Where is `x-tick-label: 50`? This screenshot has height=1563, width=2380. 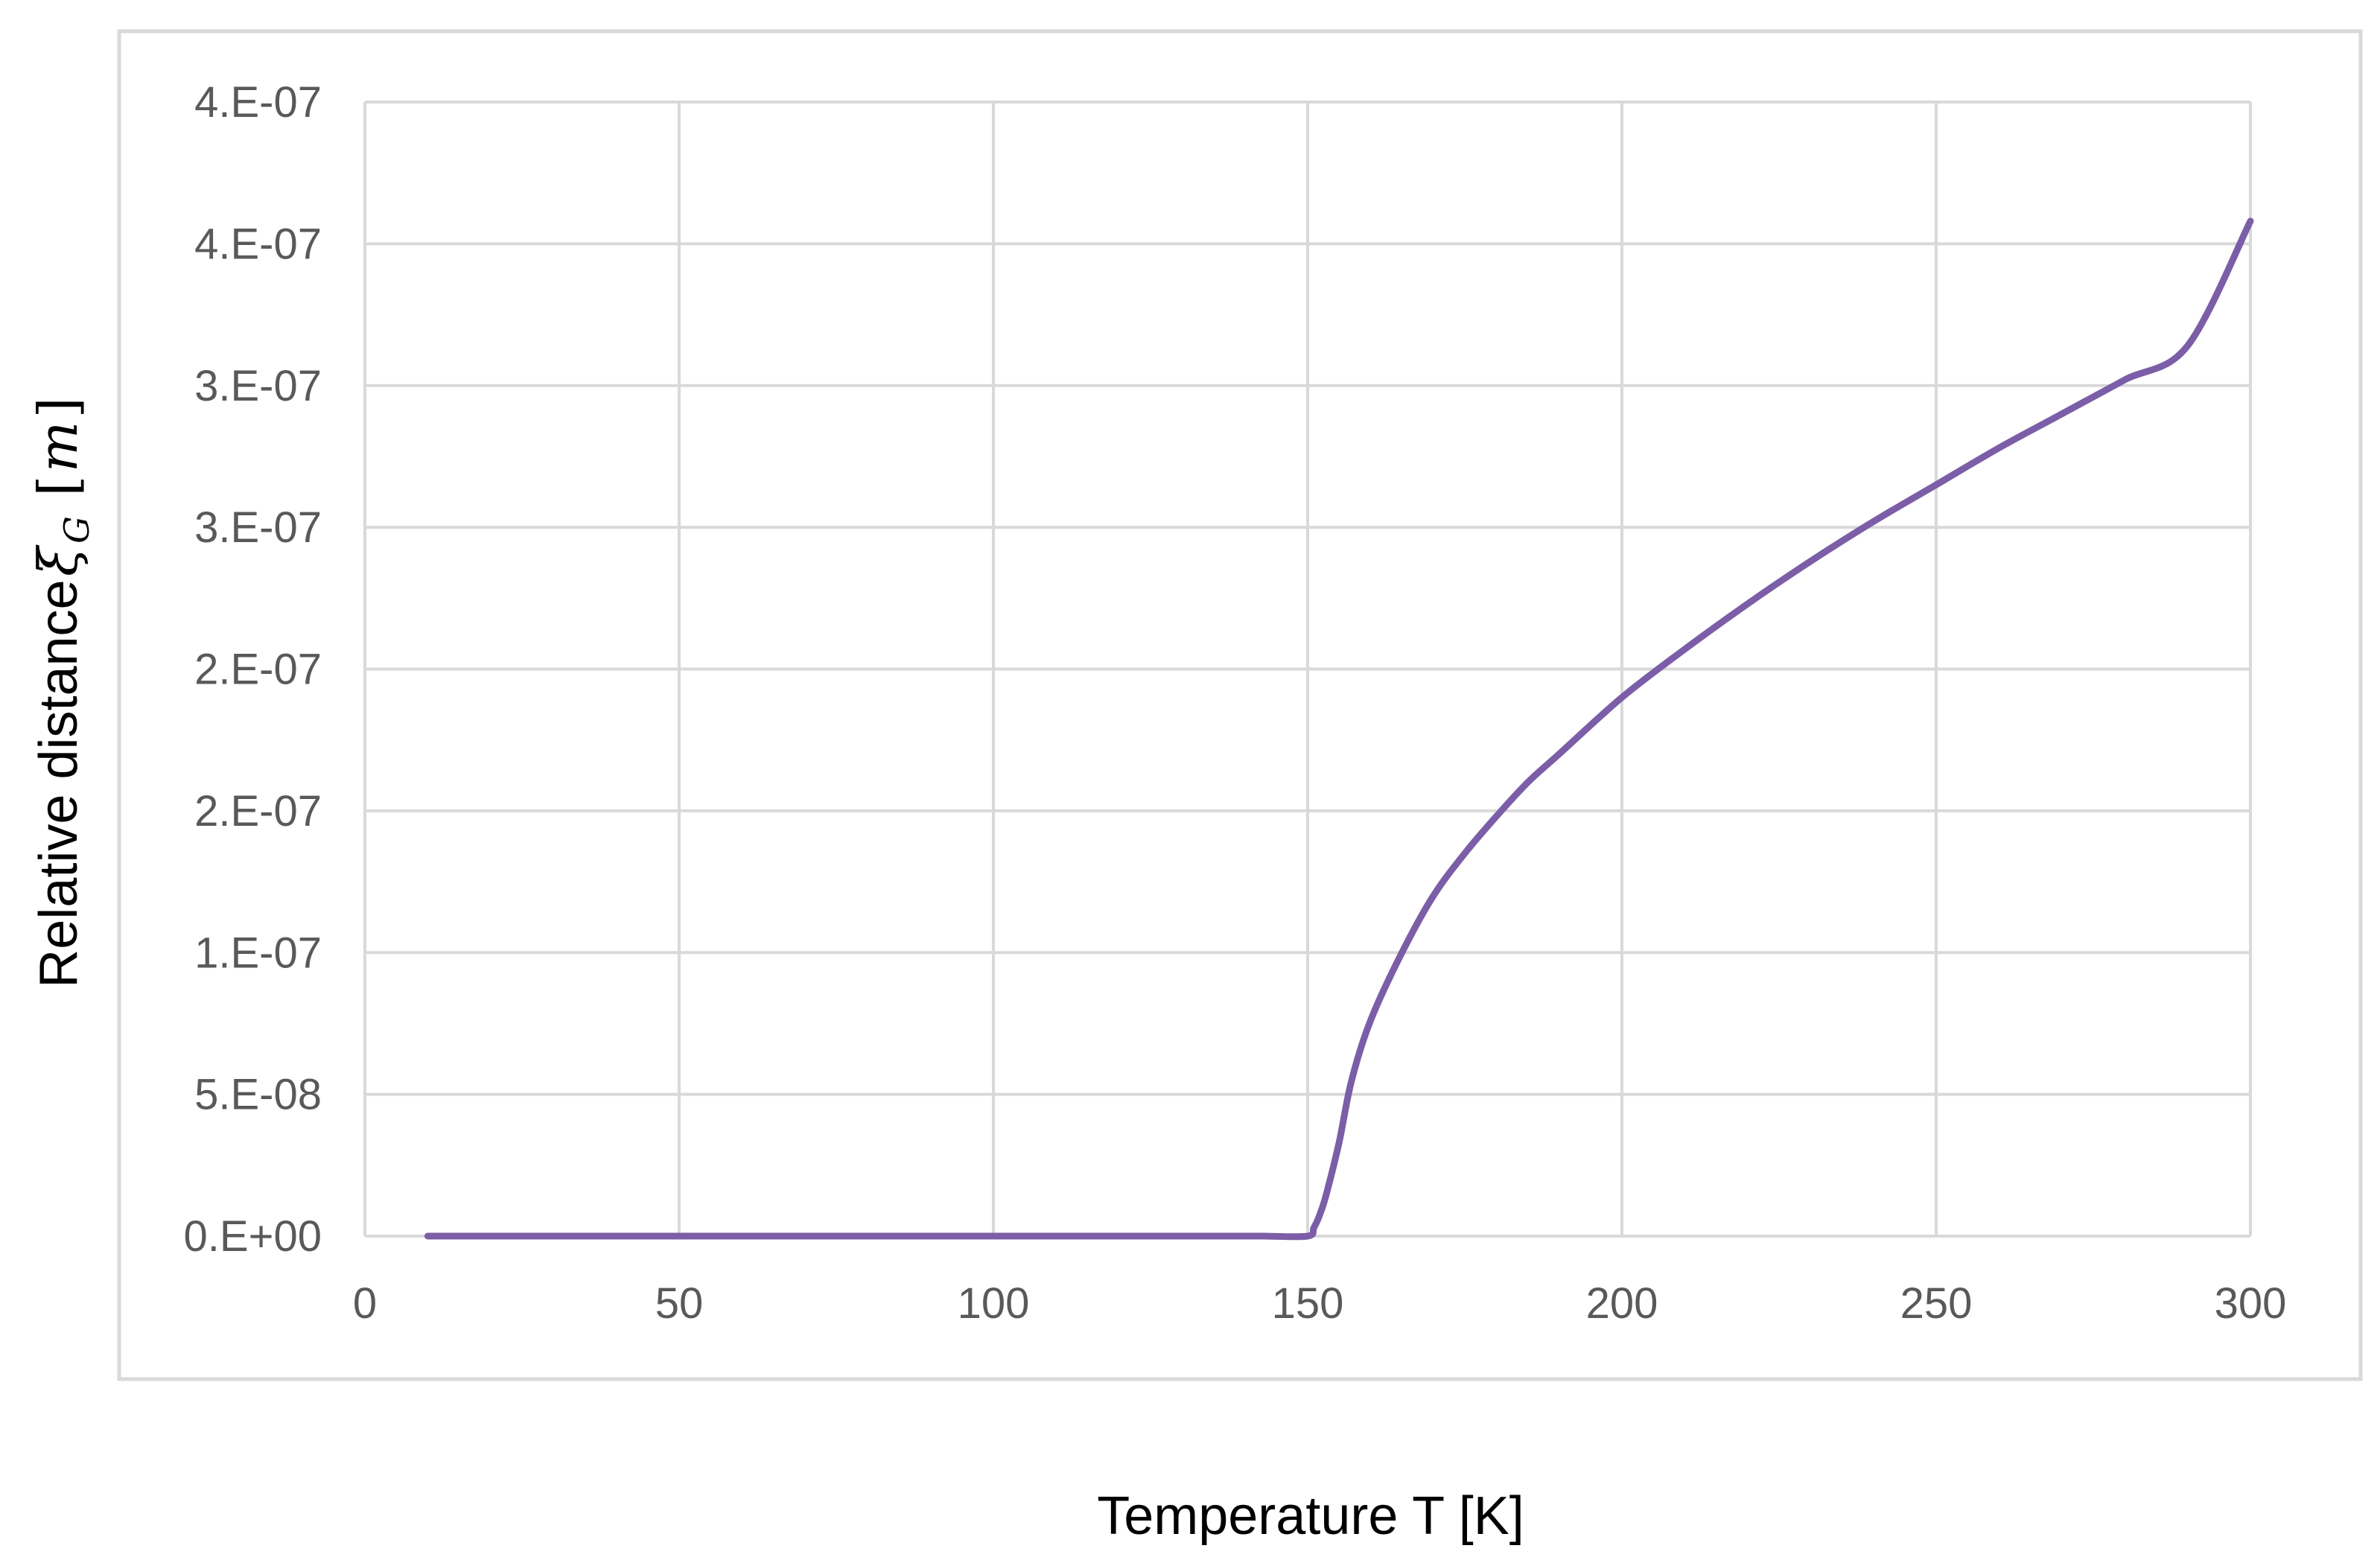
x-tick-label: 50 is located at coordinates (679, 1303).